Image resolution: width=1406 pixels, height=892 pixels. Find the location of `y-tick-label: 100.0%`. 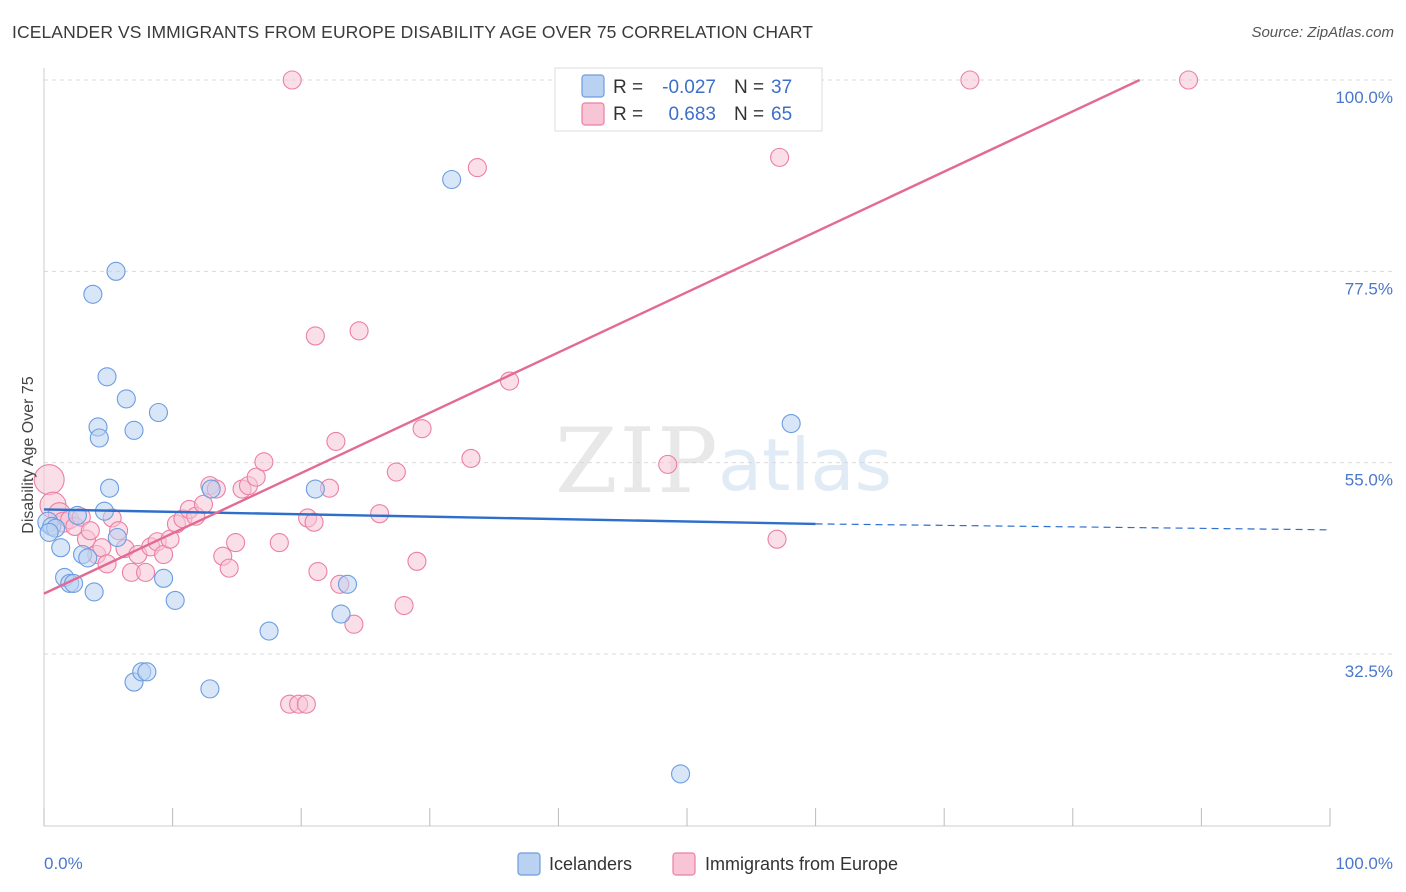

y-tick-label: 100.0% is located at coordinates (1364, 97).